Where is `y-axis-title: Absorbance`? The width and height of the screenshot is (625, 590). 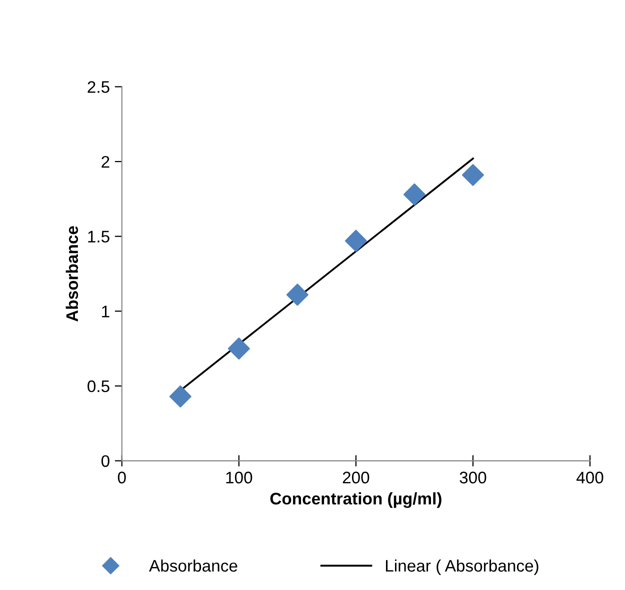 y-axis-title: Absorbance is located at coordinates (72, 274).